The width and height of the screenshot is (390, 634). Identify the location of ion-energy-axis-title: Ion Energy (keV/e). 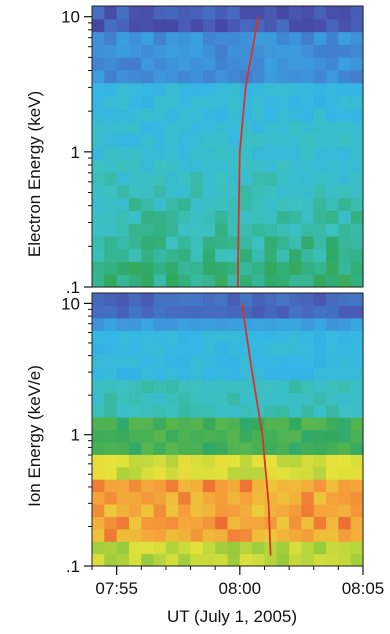
(34, 436).